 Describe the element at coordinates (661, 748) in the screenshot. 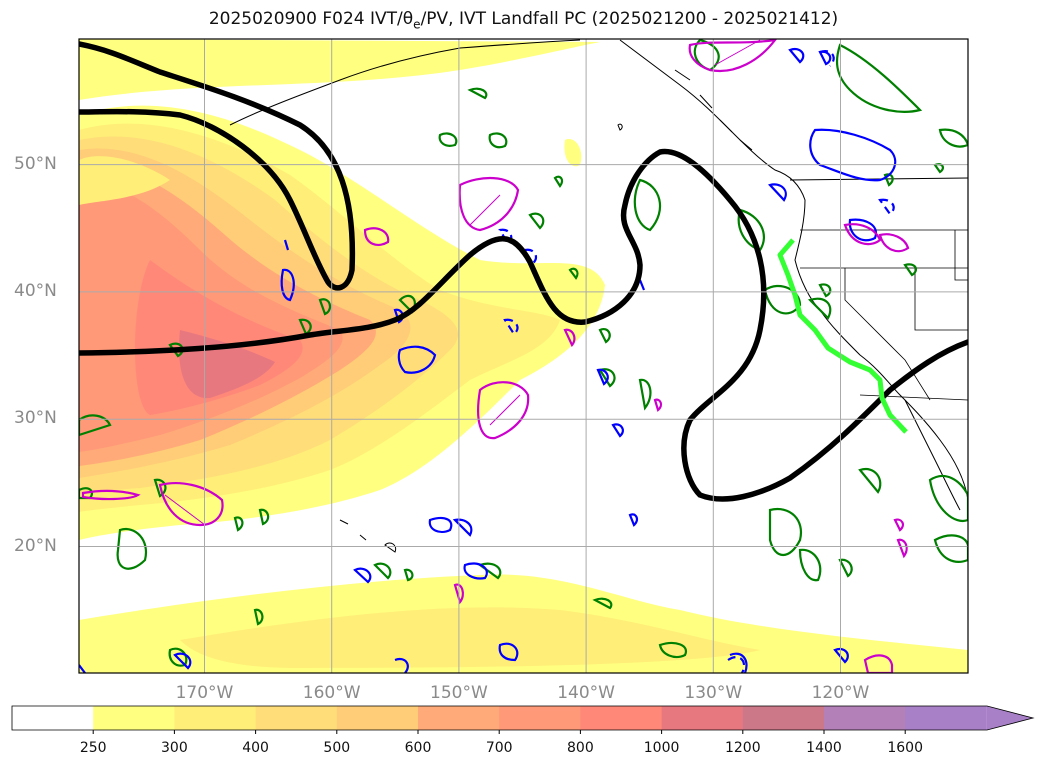

I see `colorbar-level-label: 1000` at that location.